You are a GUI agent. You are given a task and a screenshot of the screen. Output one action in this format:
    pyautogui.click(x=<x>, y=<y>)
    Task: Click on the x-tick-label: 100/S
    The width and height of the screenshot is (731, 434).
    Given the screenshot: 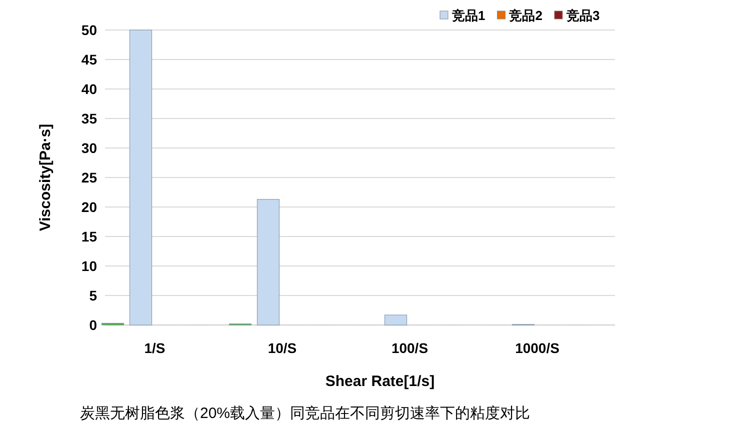 What is the action you would take?
    pyautogui.click(x=409, y=348)
    